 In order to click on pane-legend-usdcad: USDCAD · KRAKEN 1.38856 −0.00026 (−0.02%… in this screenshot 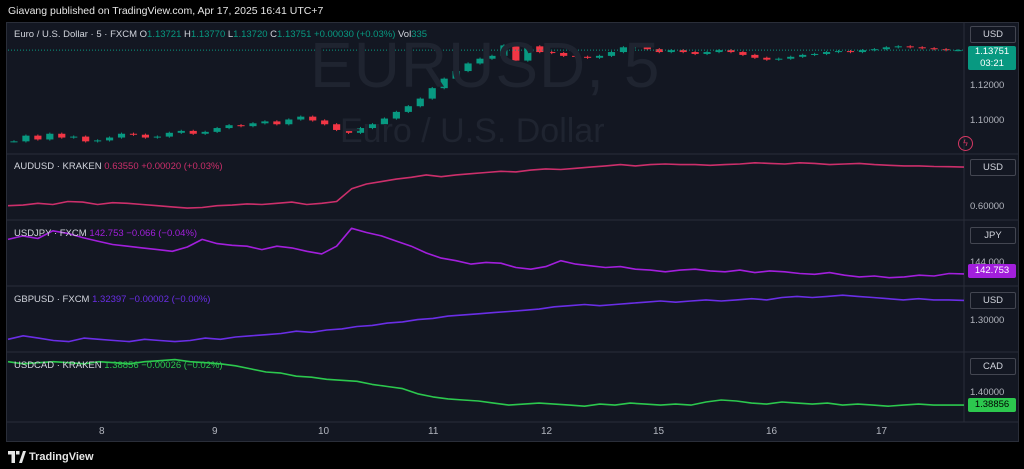, I will do `click(118, 365)`.